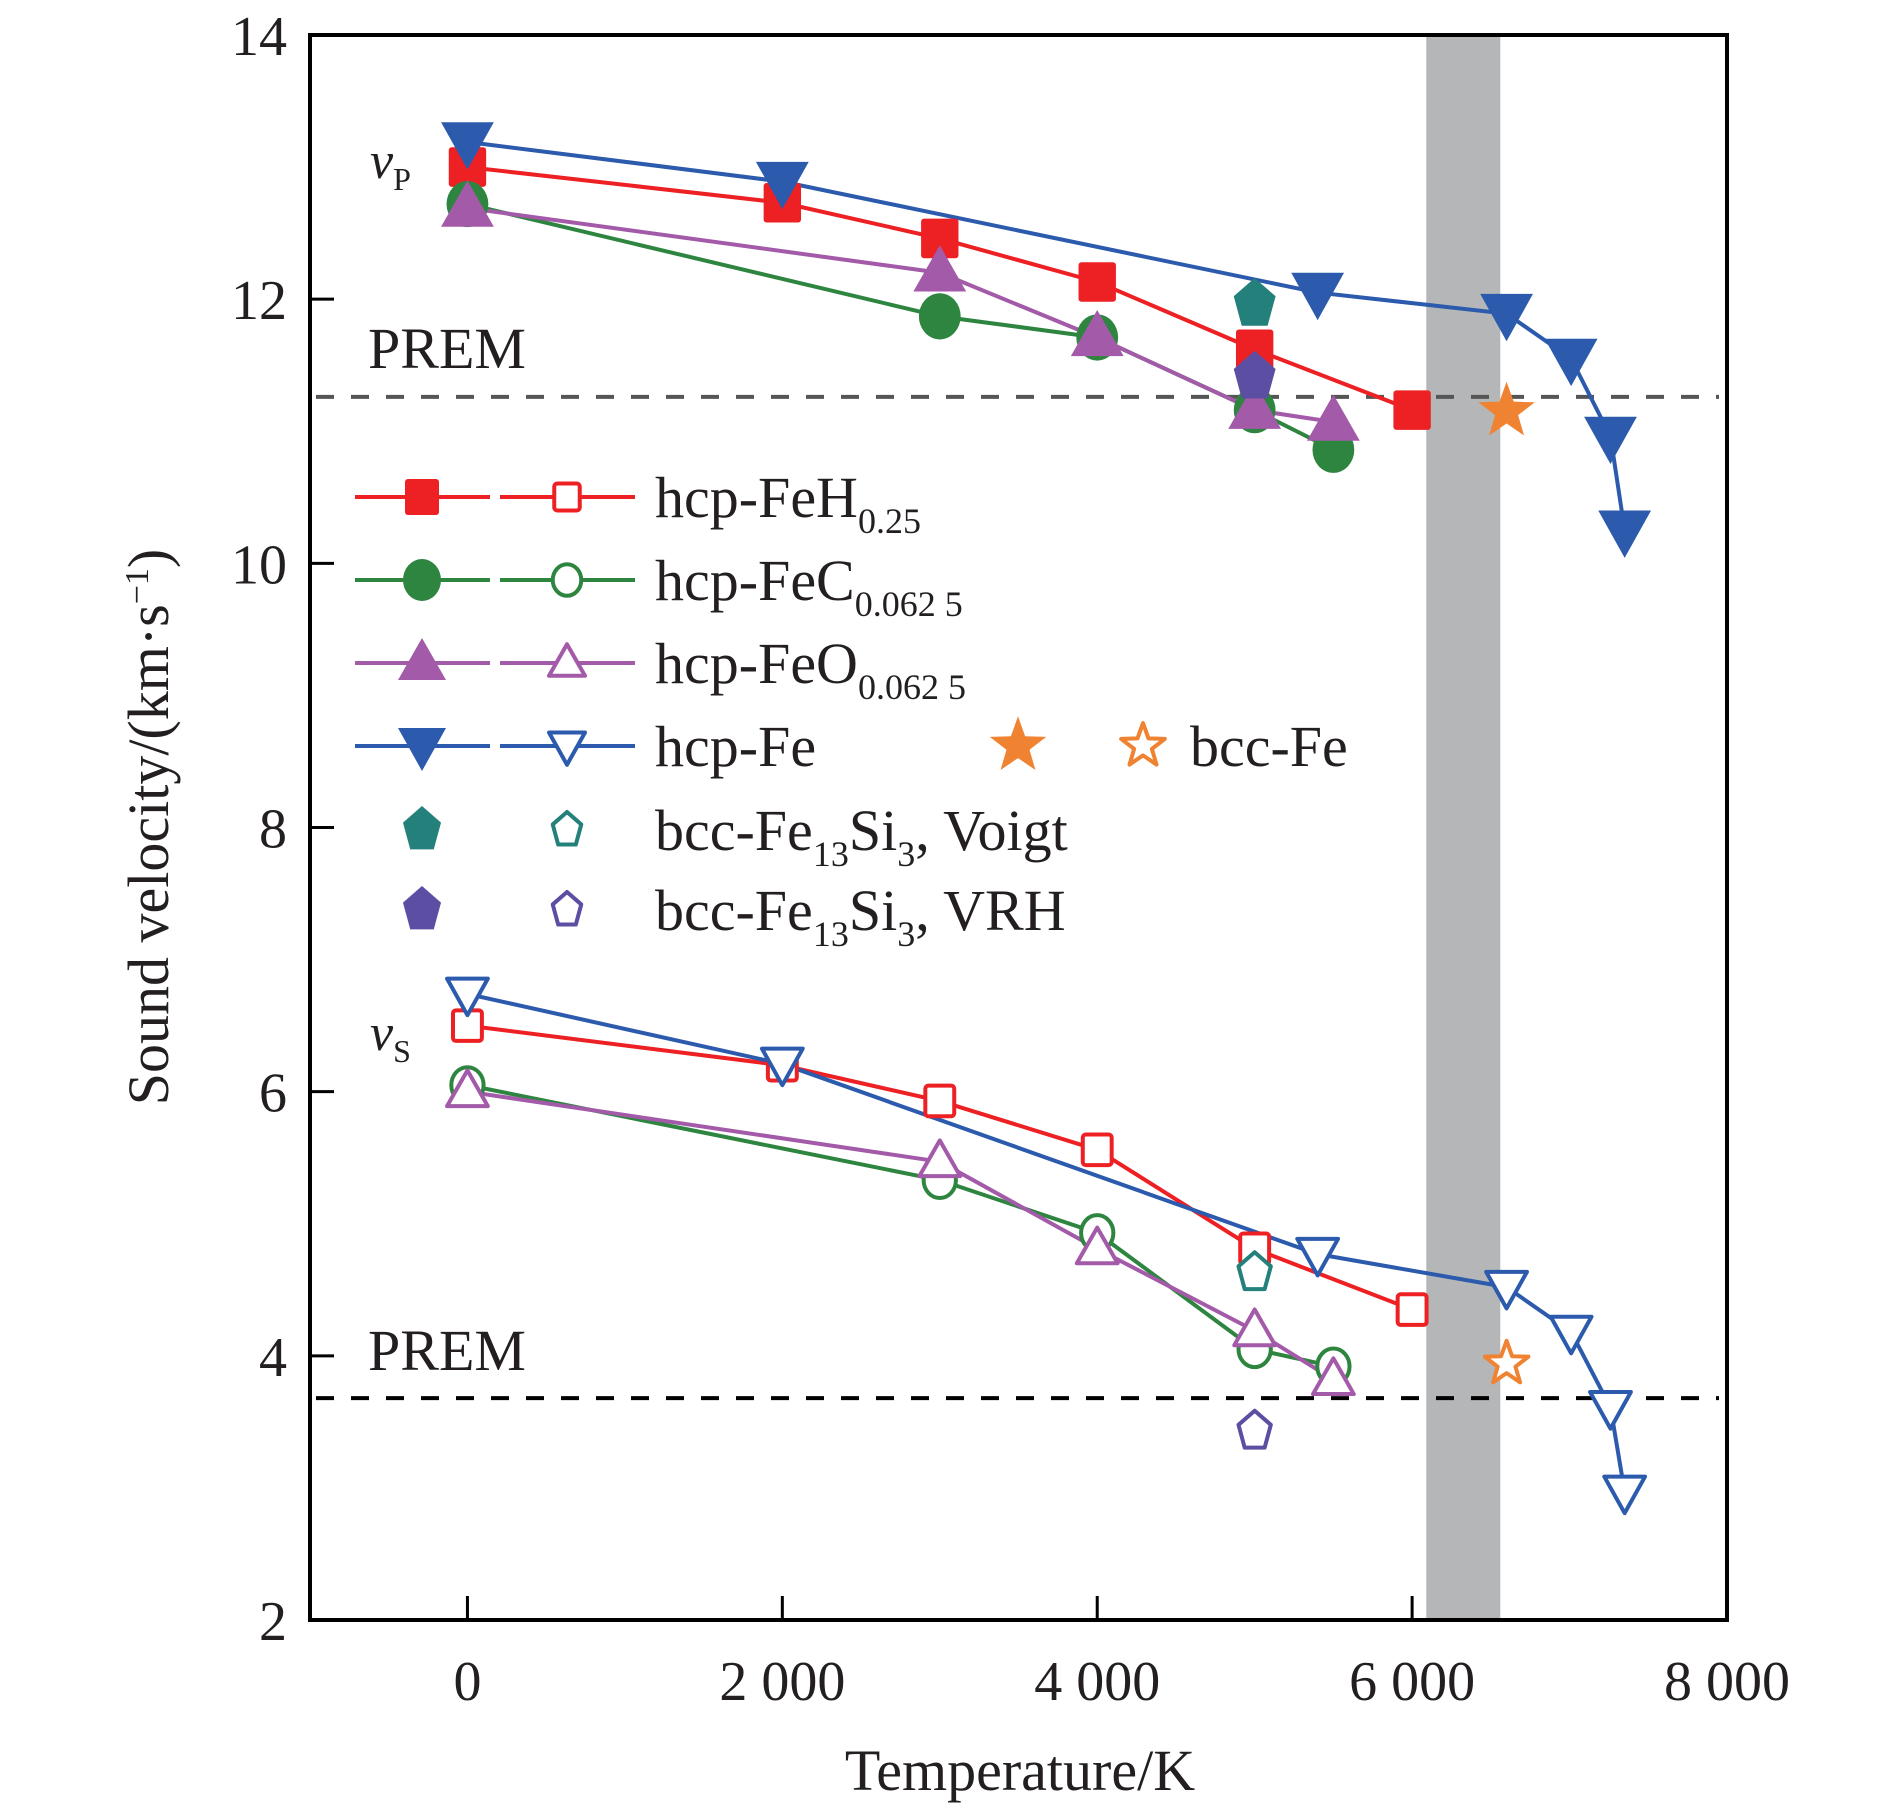 This screenshot has height=1809, width=1889. What do you see at coordinates (390, 165) in the screenshot?
I see `vp-annotation: vP` at bounding box center [390, 165].